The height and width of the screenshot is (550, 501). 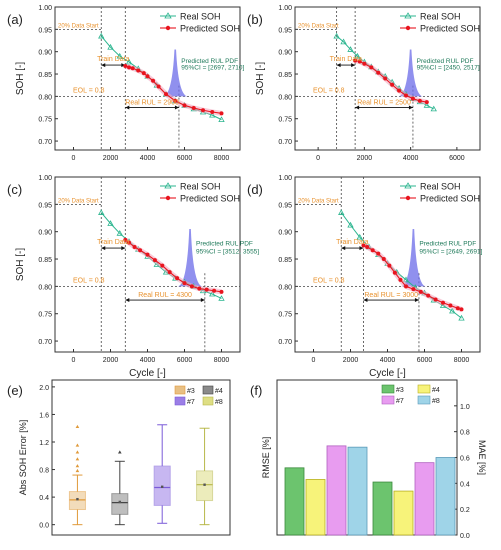 I want to click on bar, so click(x=382, y=508).